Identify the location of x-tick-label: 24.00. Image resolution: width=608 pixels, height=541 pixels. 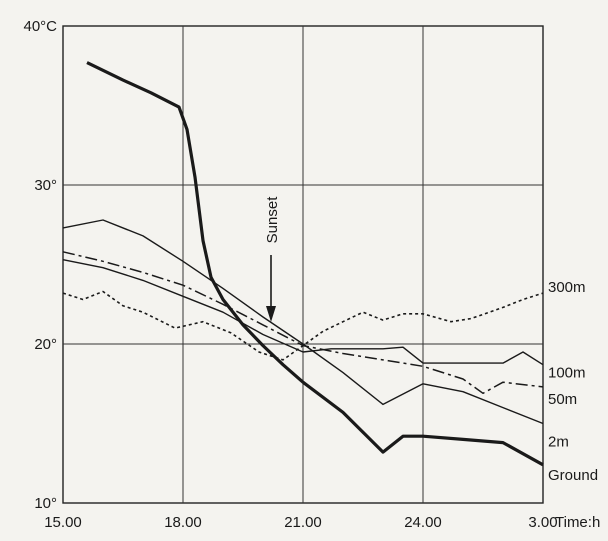
(423, 522).